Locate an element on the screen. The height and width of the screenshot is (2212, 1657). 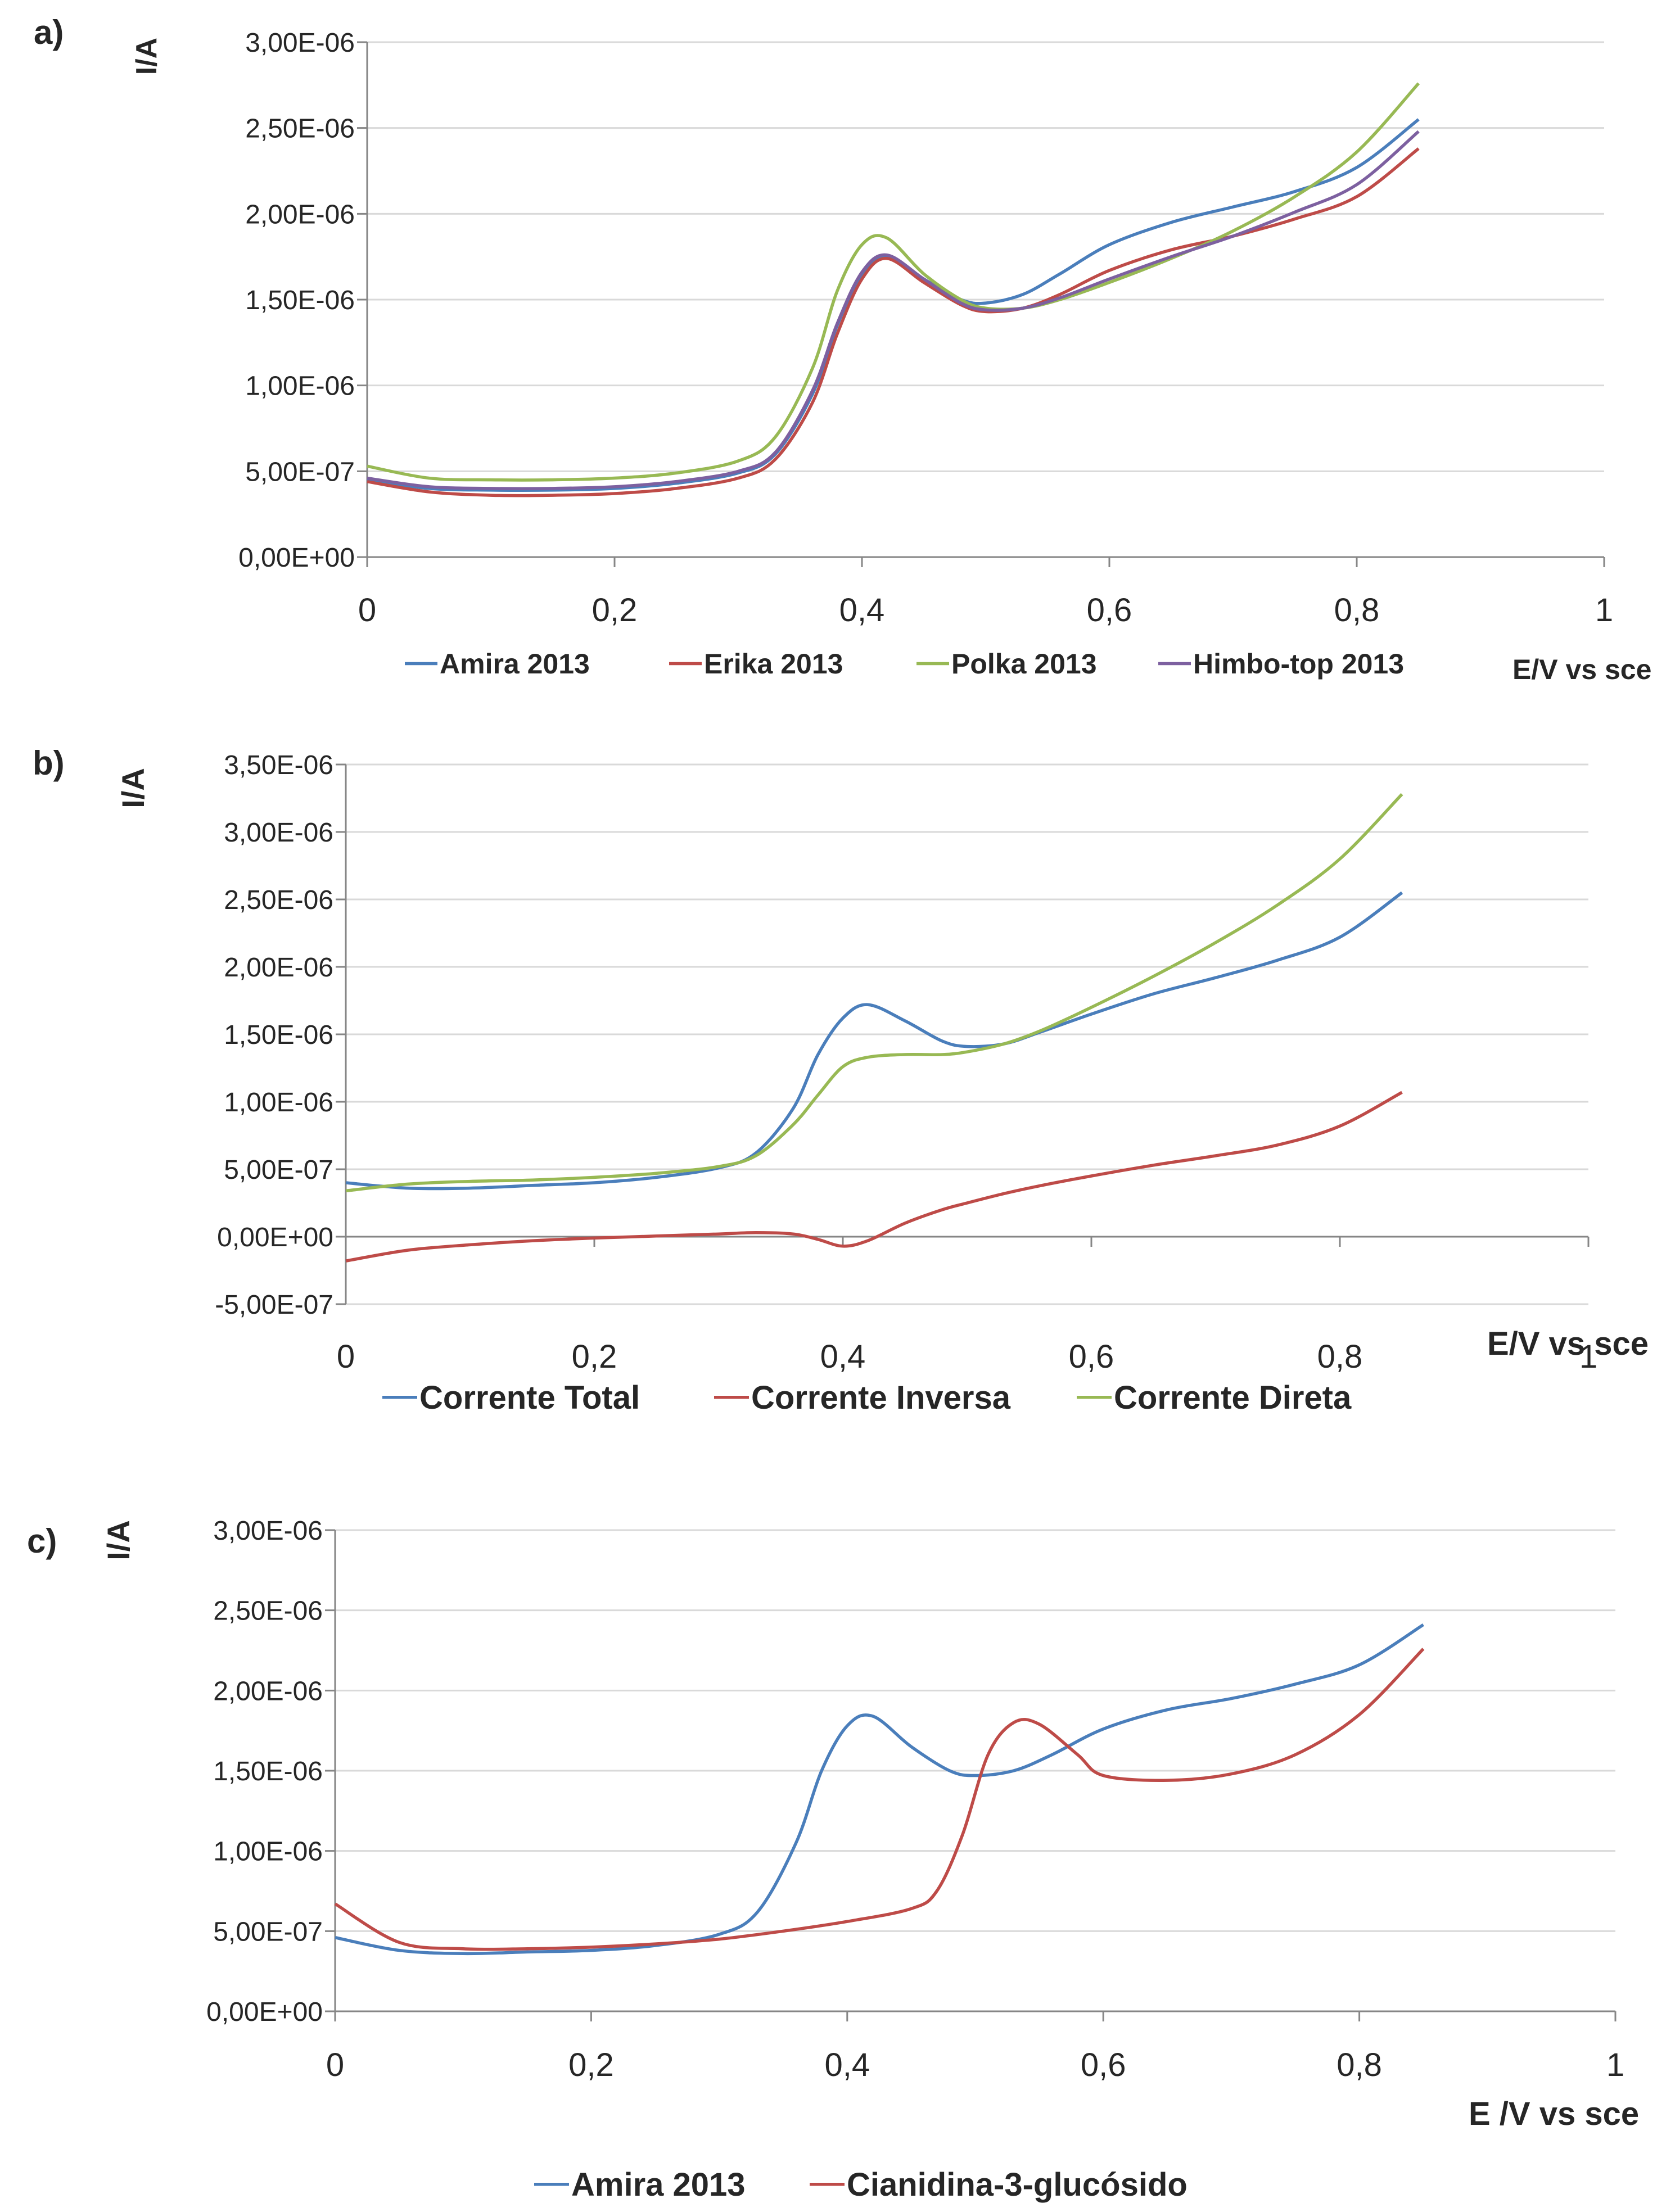
legend-label: Polka 2013 is located at coordinates (1024, 664).